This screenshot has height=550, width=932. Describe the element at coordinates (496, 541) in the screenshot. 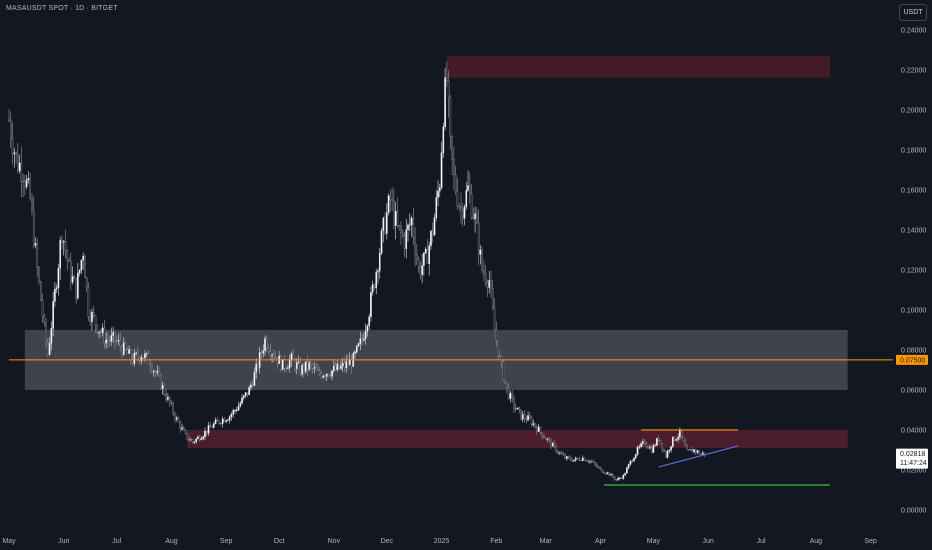

I see `x-tick-label: Feb` at that location.